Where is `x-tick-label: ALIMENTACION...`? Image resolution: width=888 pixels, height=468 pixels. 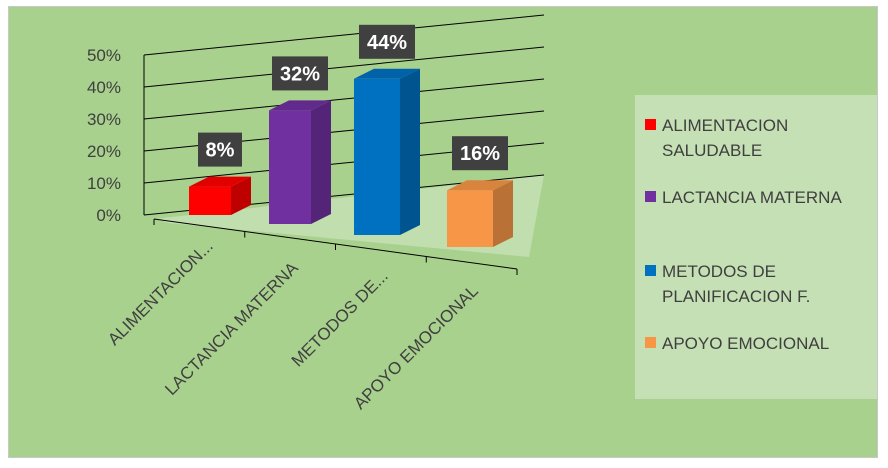
x-tick-label: ALIMENTACION... is located at coordinates (160, 292).